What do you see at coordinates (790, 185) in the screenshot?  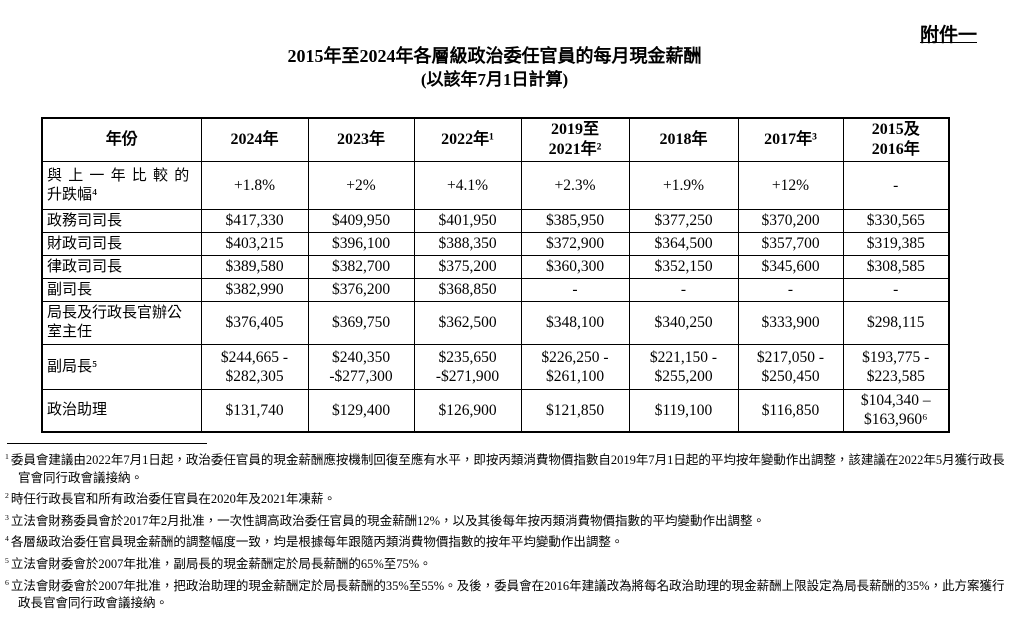 I see `table-cell: +12%` at bounding box center [790, 185].